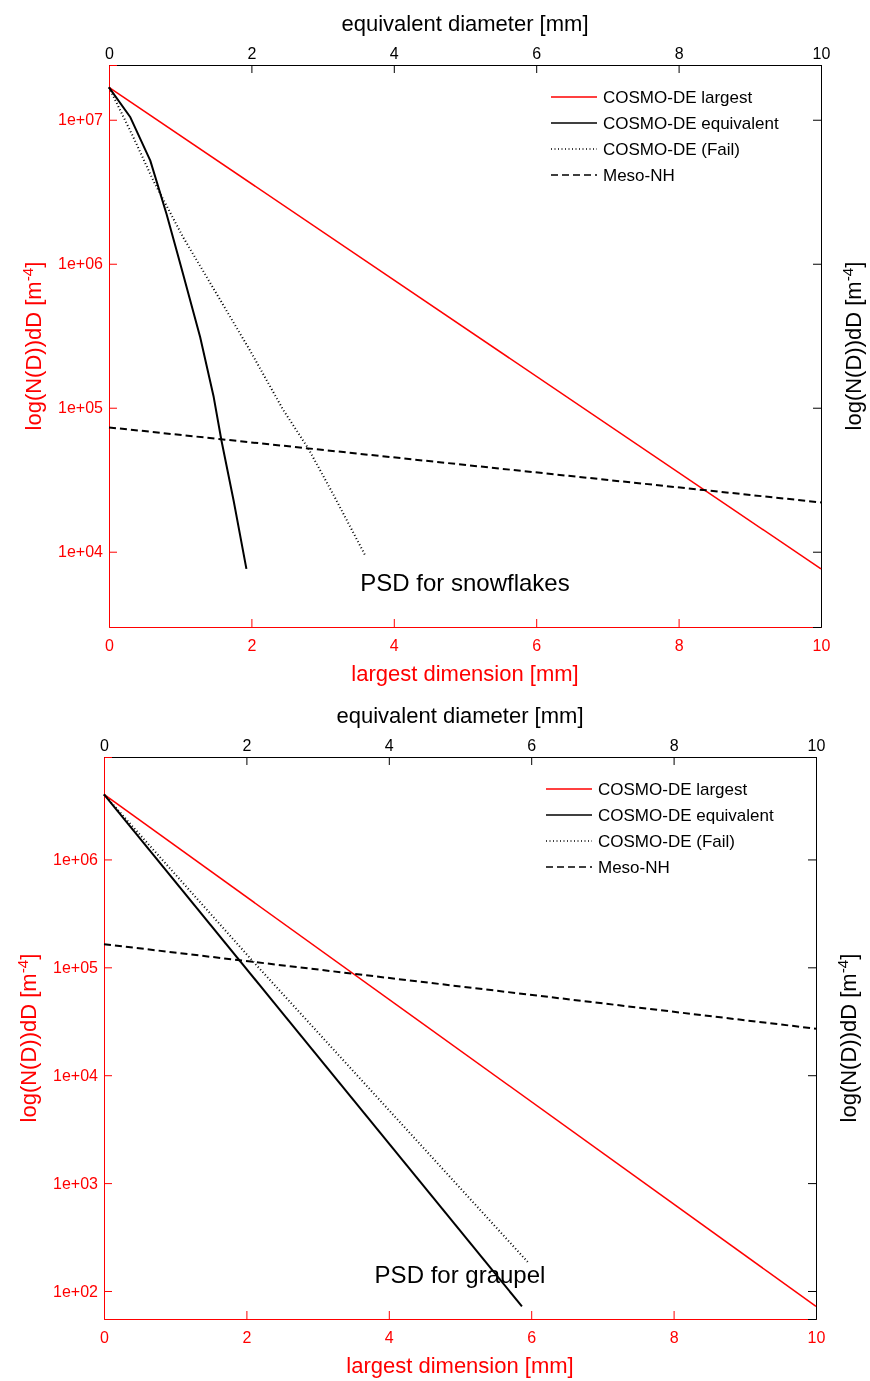  What do you see at coordinates (76, 1291) in the screenshot?
I see `y-tick-label: 1e+02` at bounding box center [76, 1291].